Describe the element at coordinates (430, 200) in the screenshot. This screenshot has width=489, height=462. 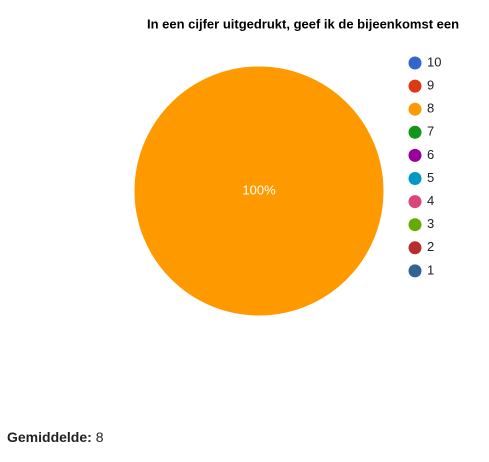
I see `legend-label: 4` at that location.